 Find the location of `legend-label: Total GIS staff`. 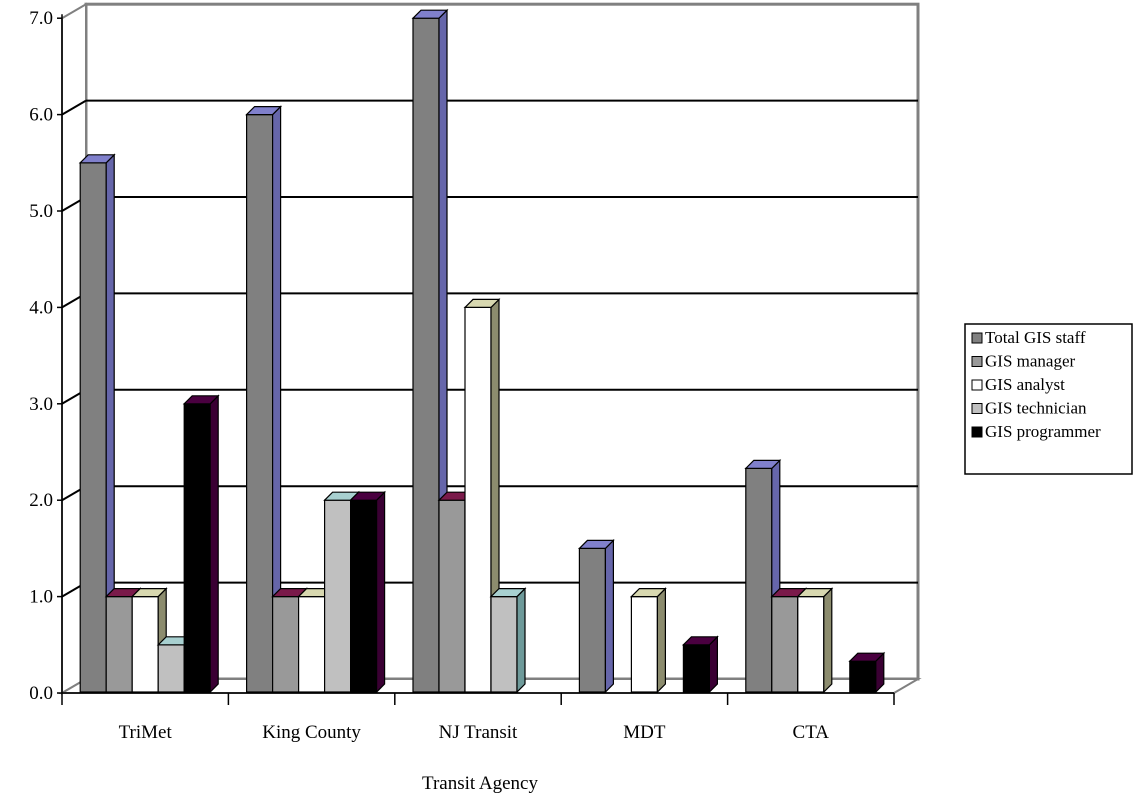

legend-label: Total GIS staff is located at coordinates (1035, 337).